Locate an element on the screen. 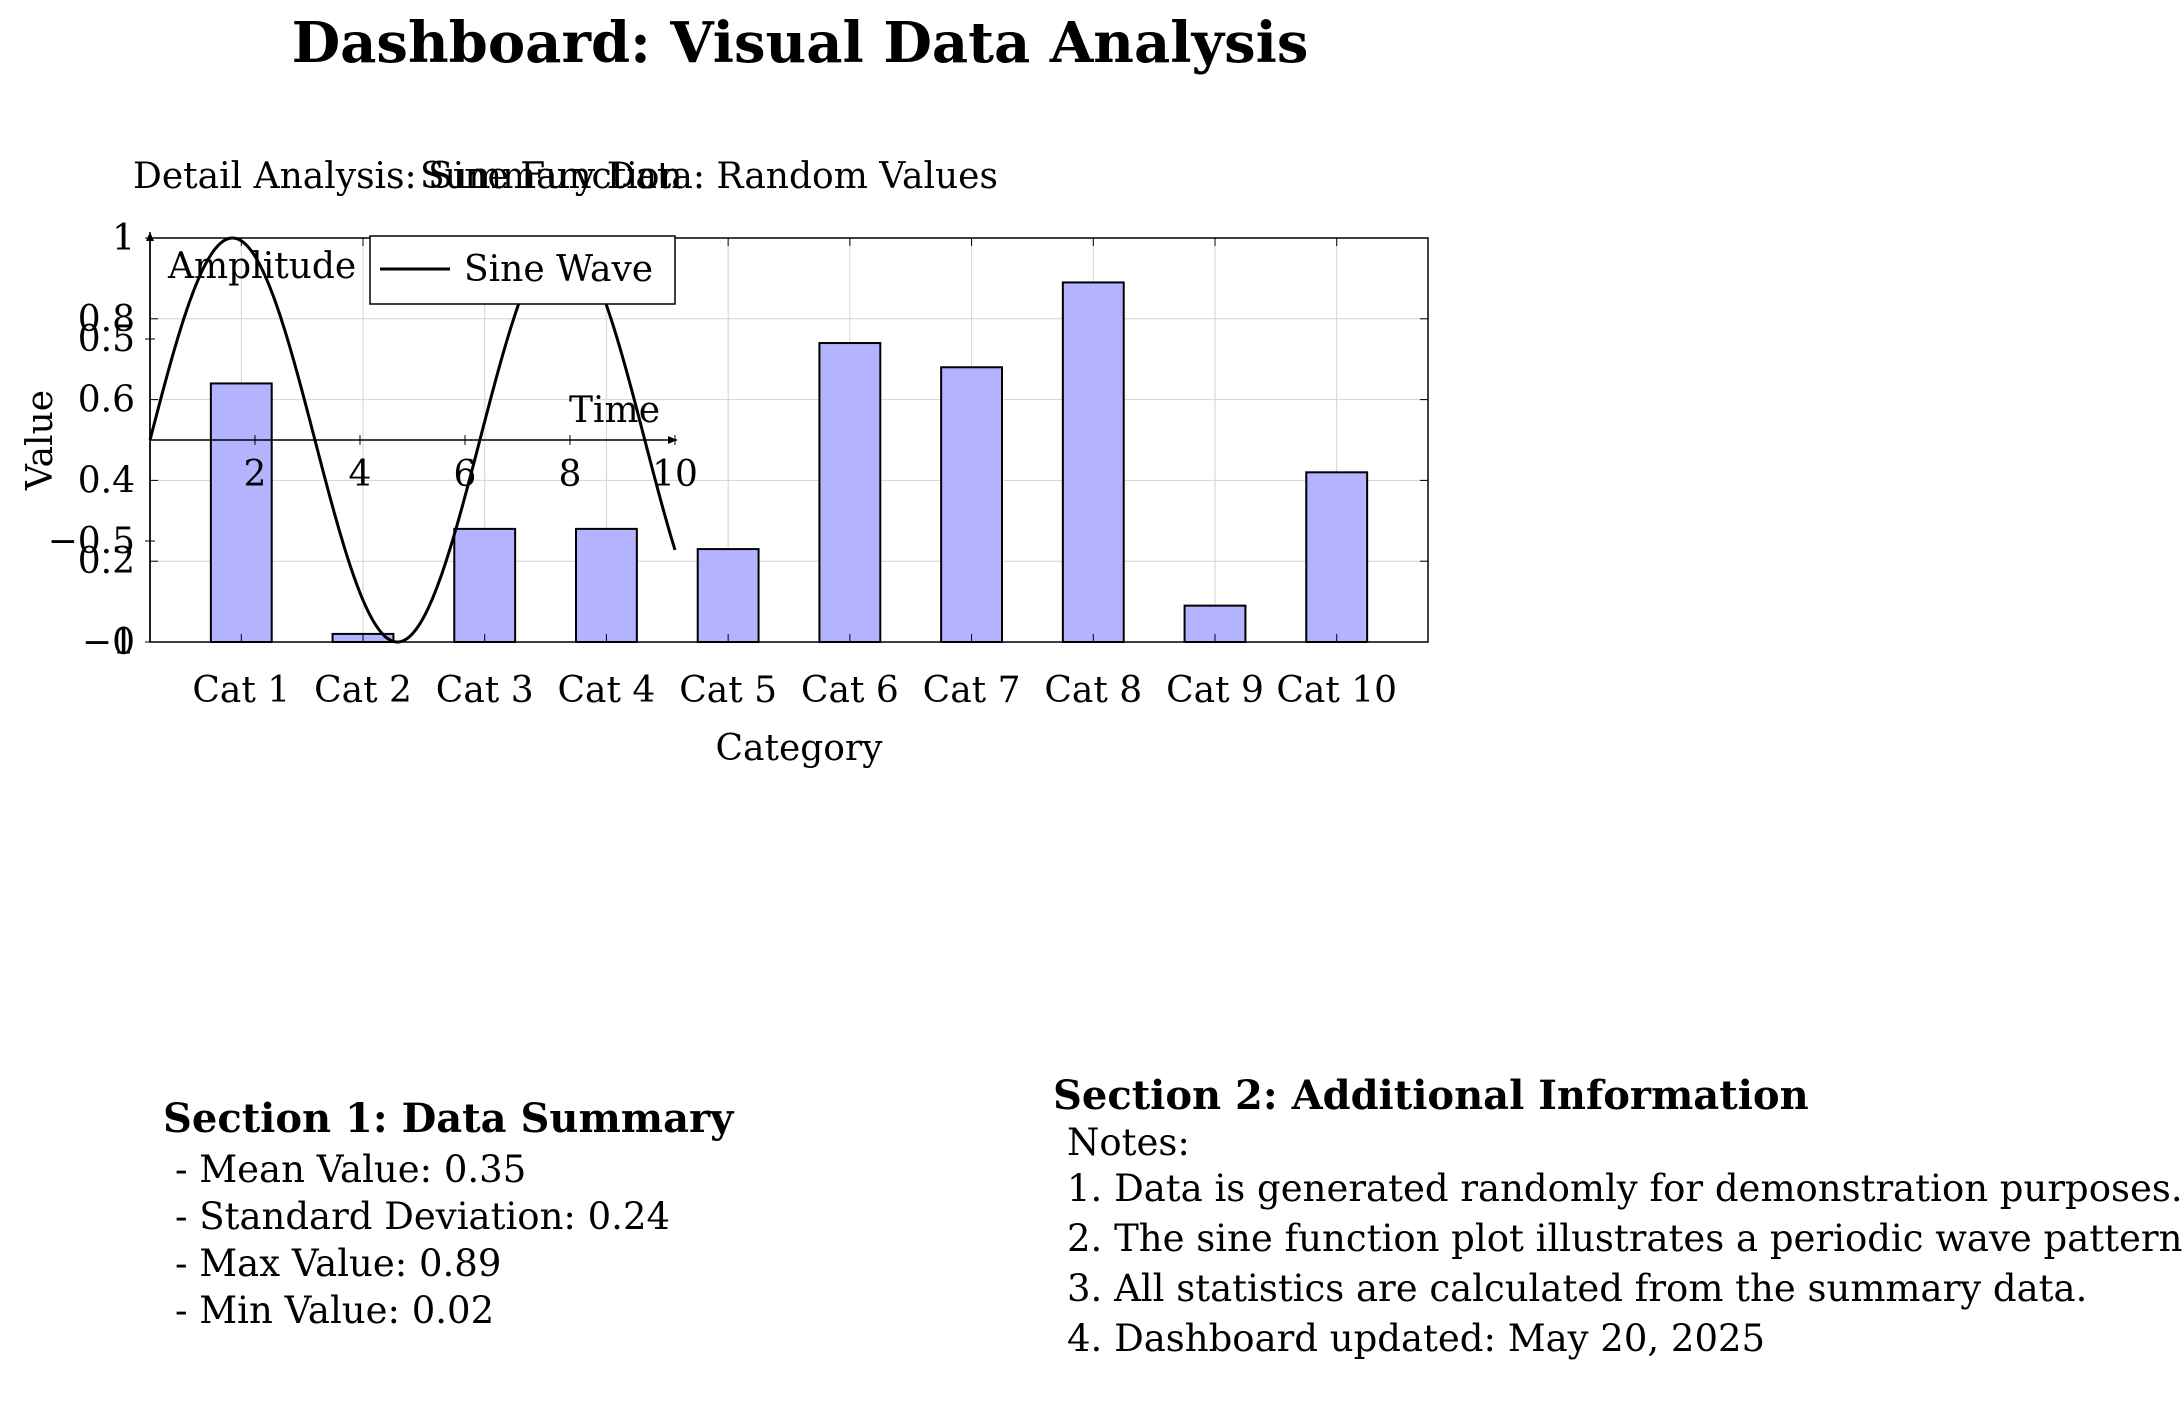 The width and height of the screenshot is (2184, 1404). sine-x-axis-arrow is located at coordinates (672, 440).